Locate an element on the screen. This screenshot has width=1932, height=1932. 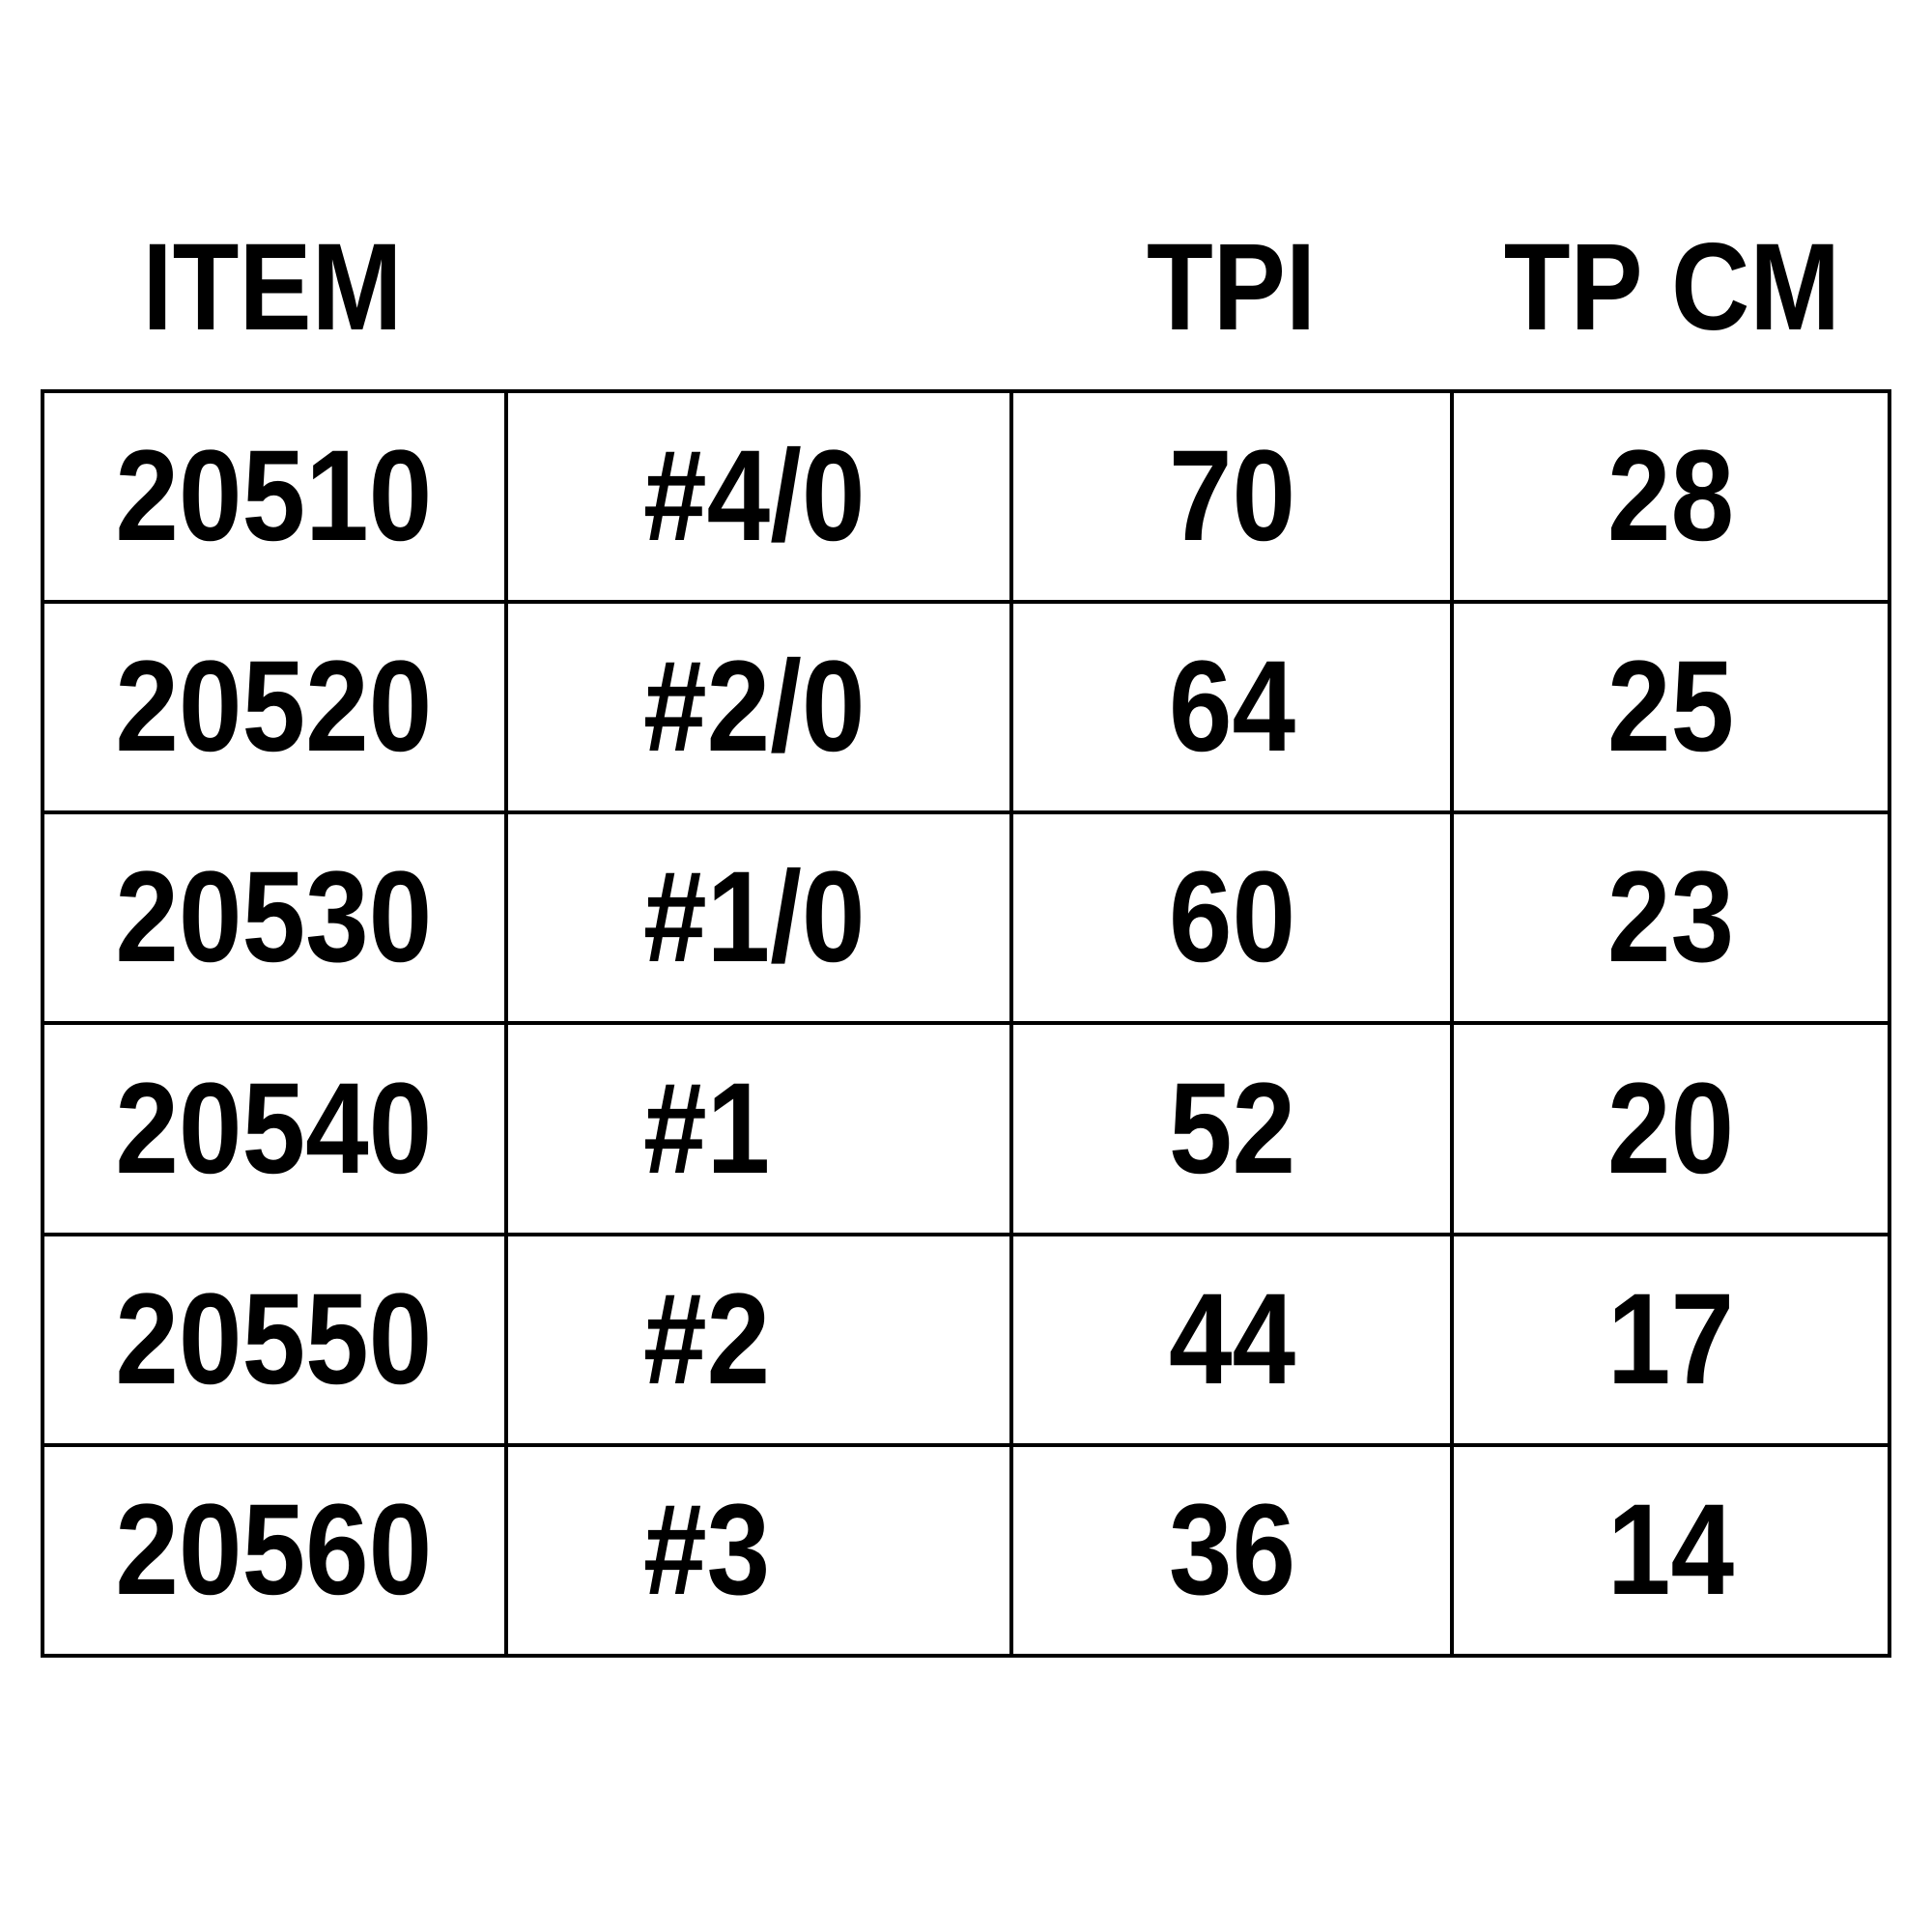
cell-item: 20530 is located at coordinates (274, 918).